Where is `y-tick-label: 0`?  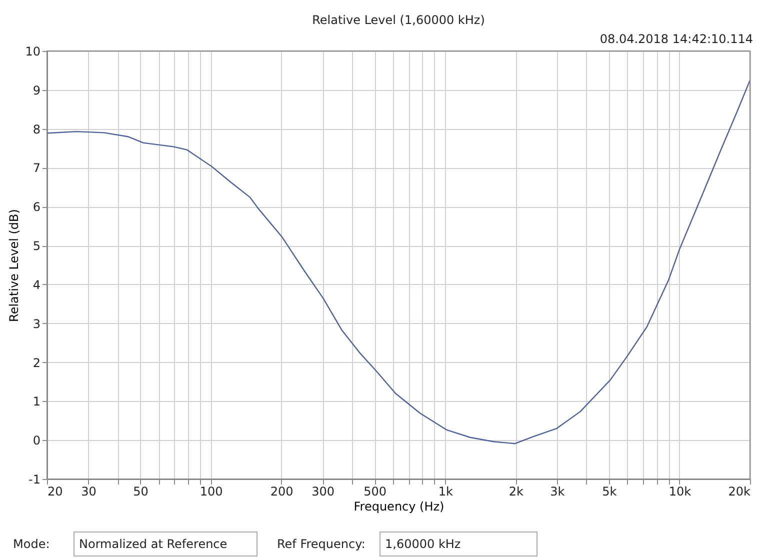 y-tick-label: 0 is located at coordinates (36, 441).